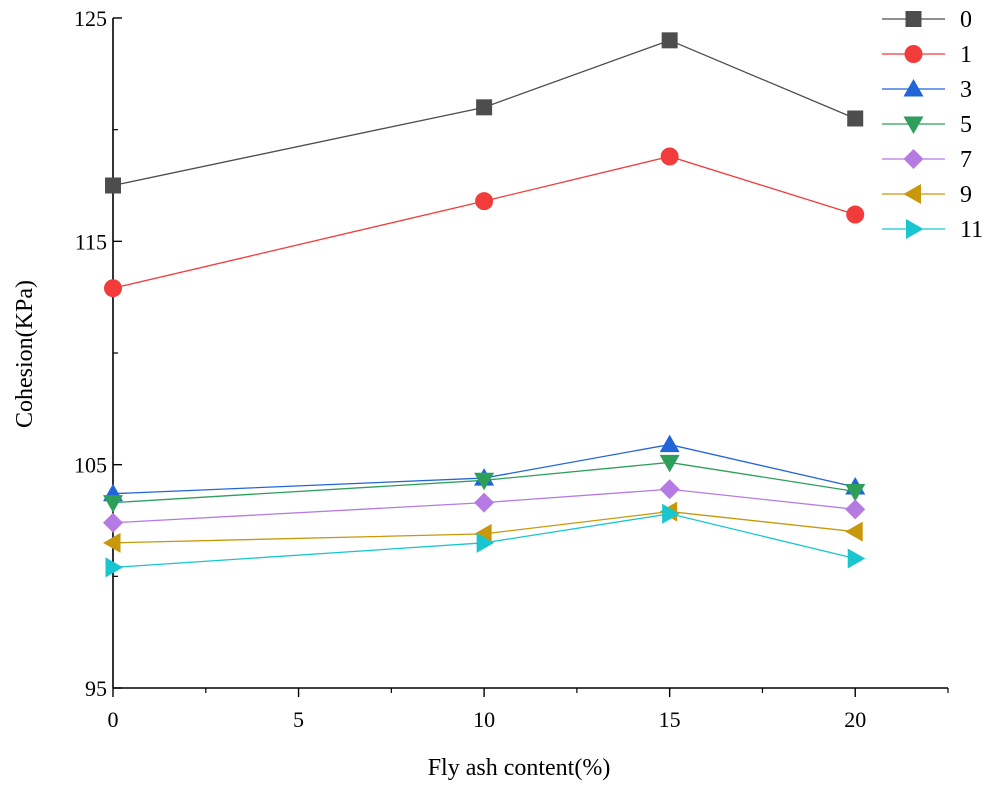  I want to click on legend-item-5: 5, so click(927, 125).